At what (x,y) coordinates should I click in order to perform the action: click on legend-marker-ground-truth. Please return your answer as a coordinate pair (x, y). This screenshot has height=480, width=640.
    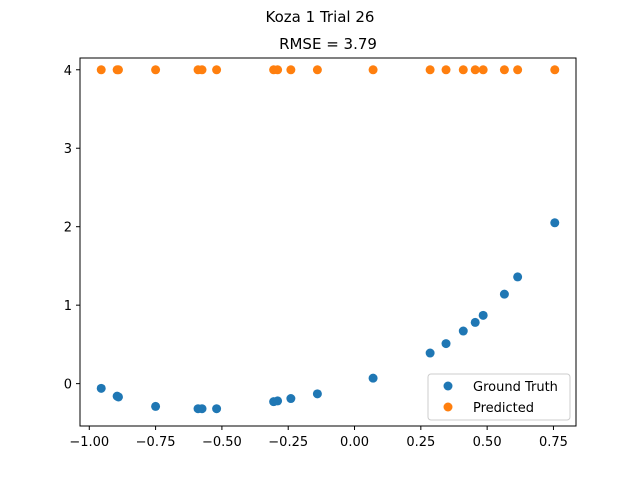
    Looking at the image, I should click on (448, 386).